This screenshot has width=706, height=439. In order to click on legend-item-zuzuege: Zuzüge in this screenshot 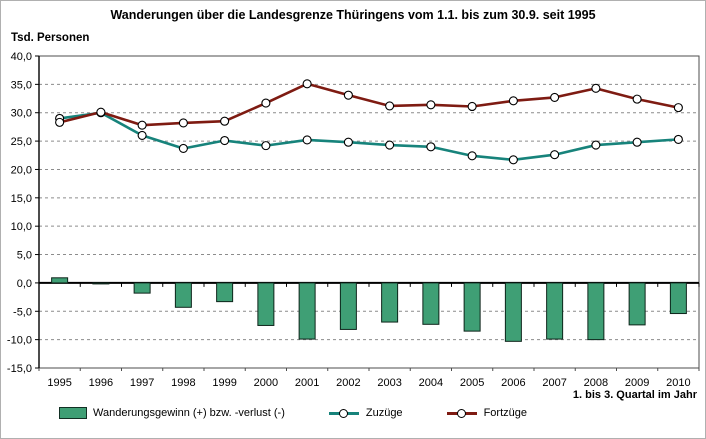, I will do `click(365, 413)`.